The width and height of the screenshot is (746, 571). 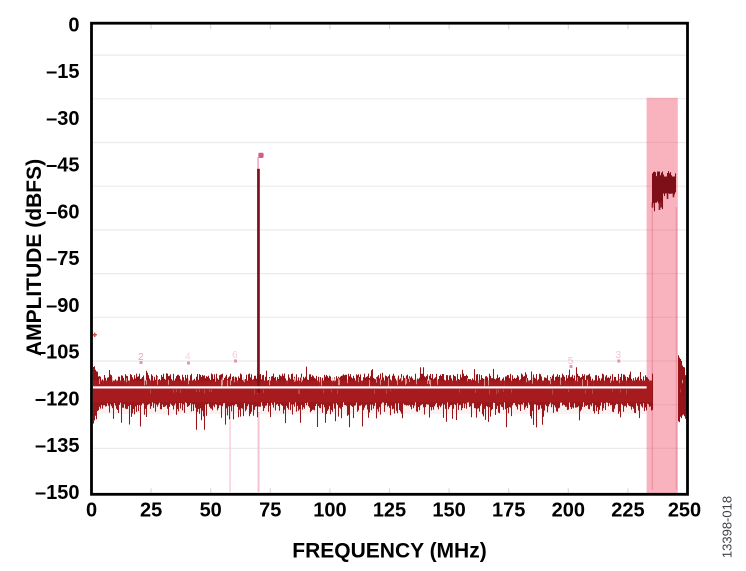 What do you see at coordinates (57, 399) in the screenshot?
I see `svg-text: –120` at bounding box center [57, 399].